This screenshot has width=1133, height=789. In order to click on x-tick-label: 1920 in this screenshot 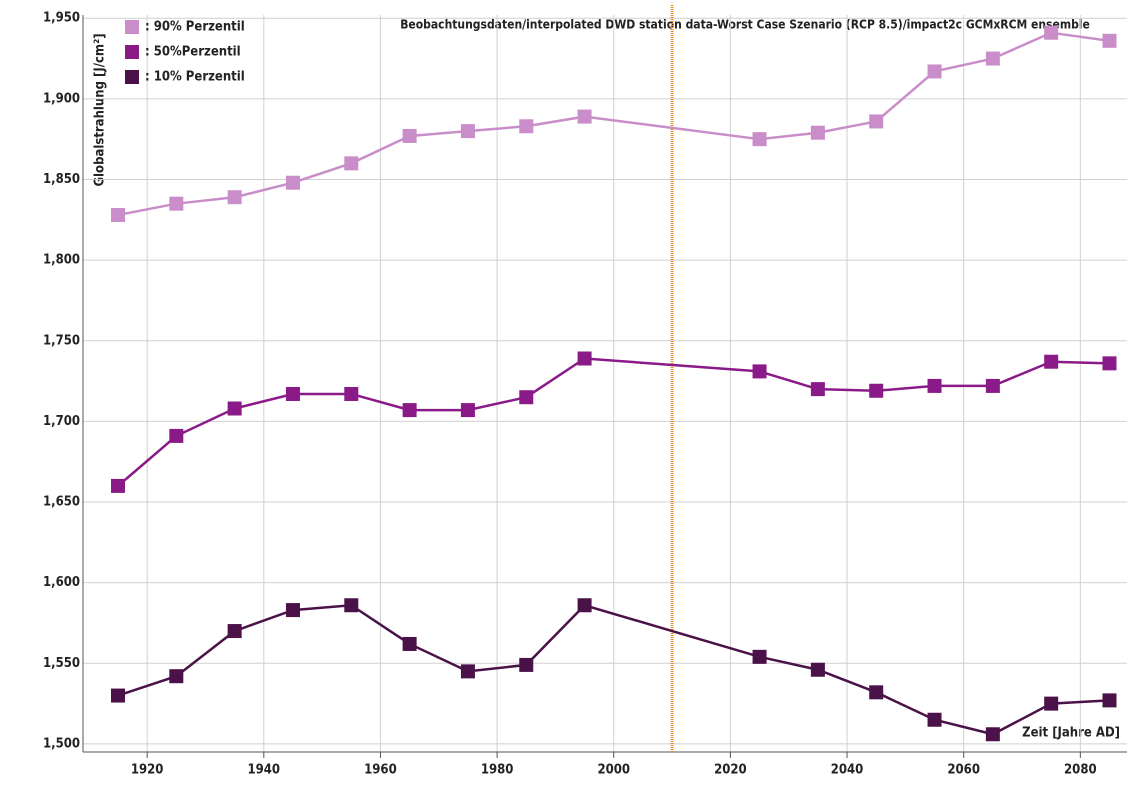, I will do `click(147, 770)`.